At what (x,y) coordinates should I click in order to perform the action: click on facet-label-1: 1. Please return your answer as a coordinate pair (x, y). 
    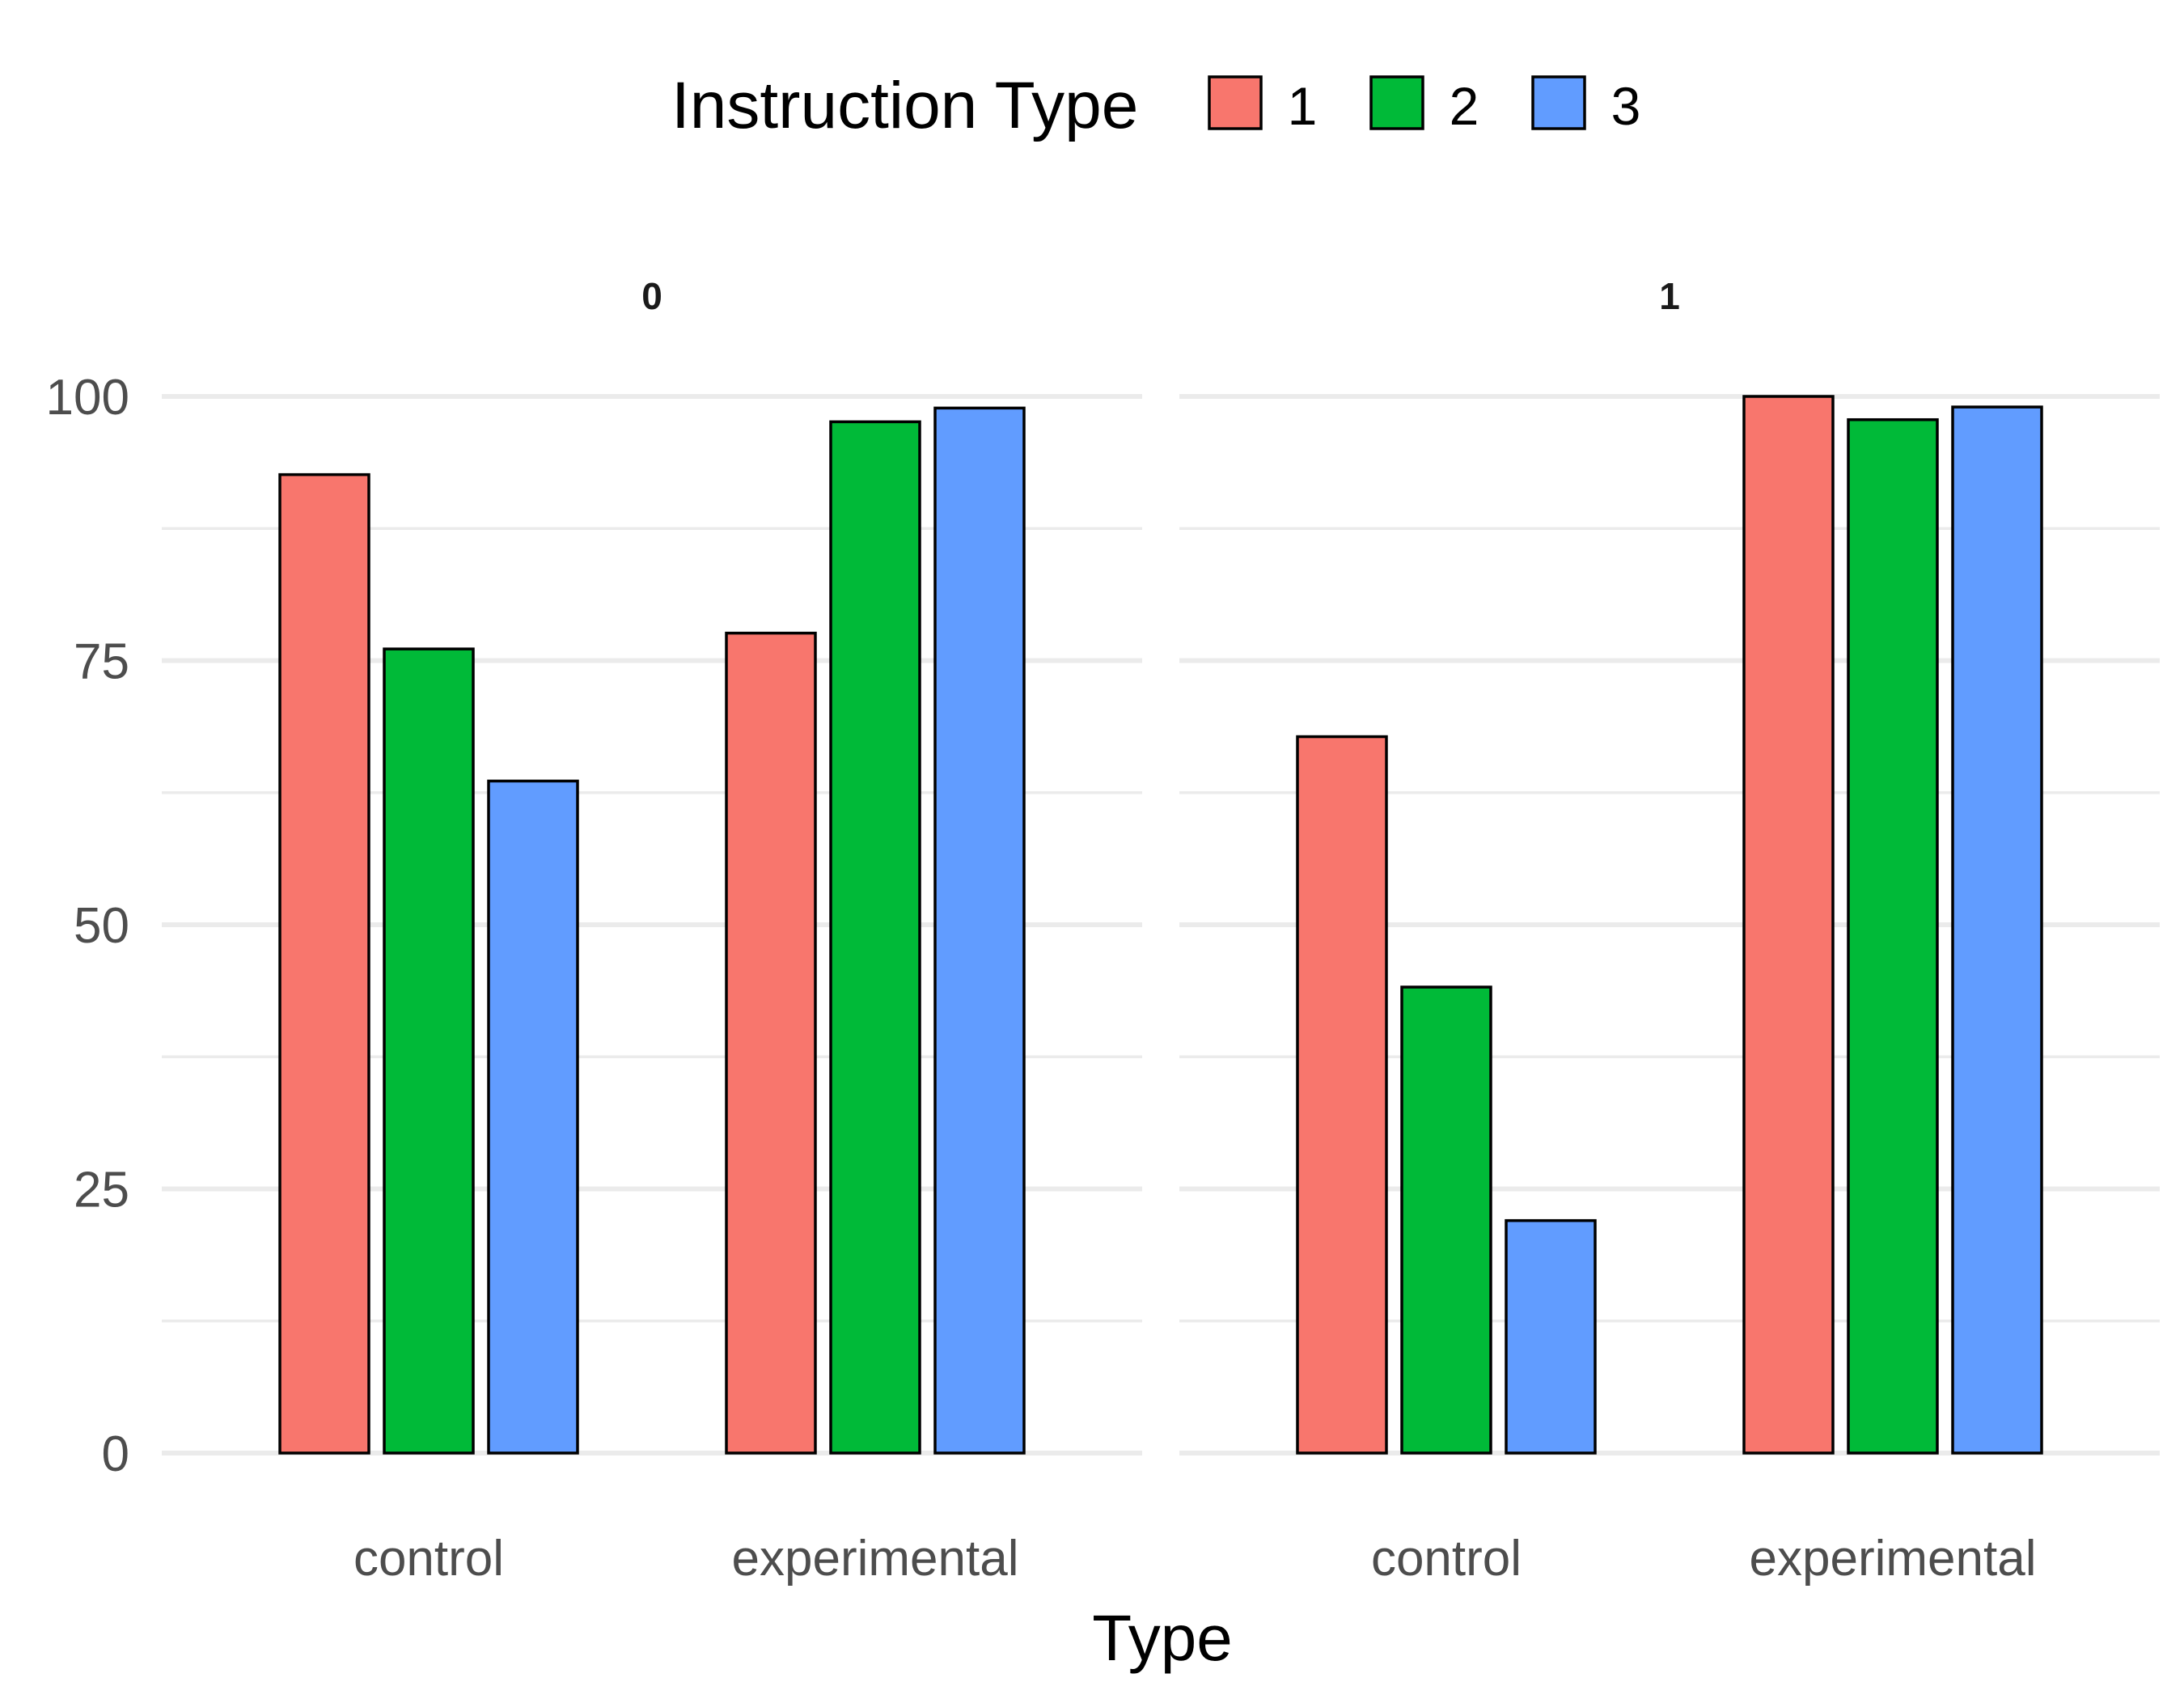
    Looking at the image, I should click on (1669, 296).